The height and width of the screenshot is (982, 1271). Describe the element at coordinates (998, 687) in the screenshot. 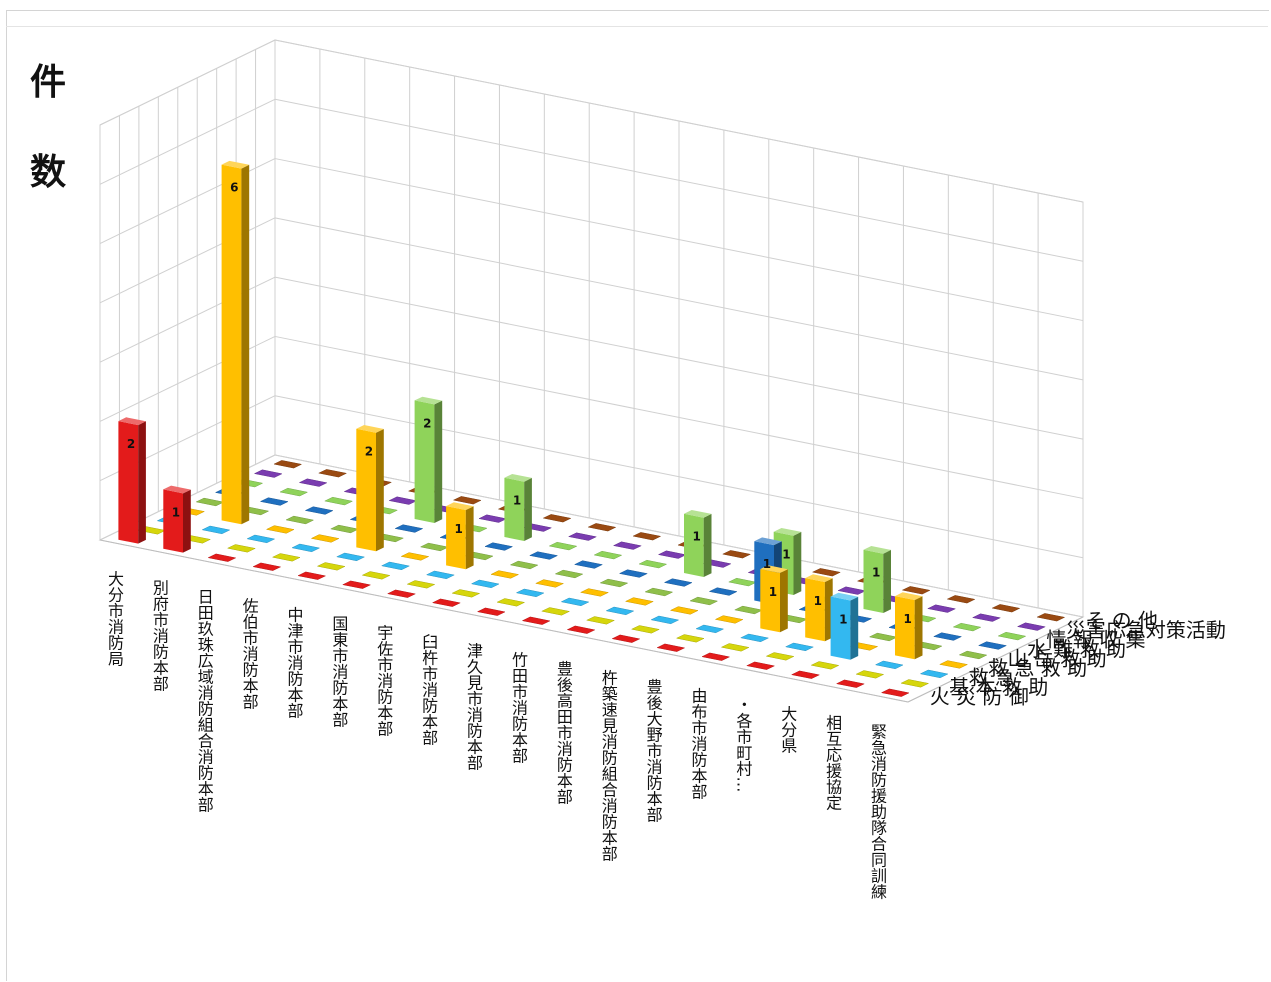

I see `series-label: 基 本 救 助` at that location.